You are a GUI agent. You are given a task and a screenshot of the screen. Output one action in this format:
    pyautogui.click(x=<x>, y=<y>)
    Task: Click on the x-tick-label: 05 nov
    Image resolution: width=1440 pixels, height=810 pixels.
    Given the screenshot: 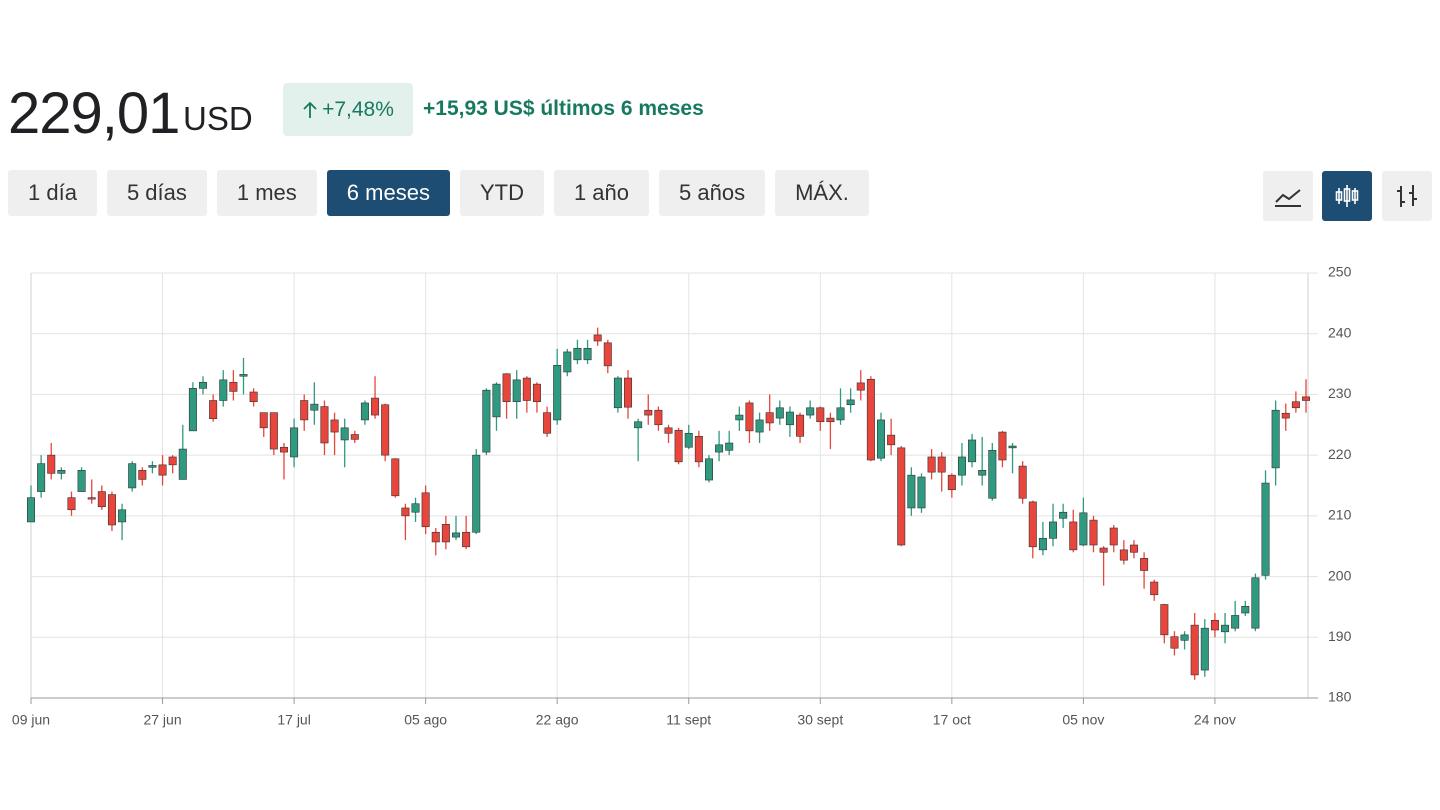 What is the action you would take?
    pyautogui.click(x=1083, y=720)
    